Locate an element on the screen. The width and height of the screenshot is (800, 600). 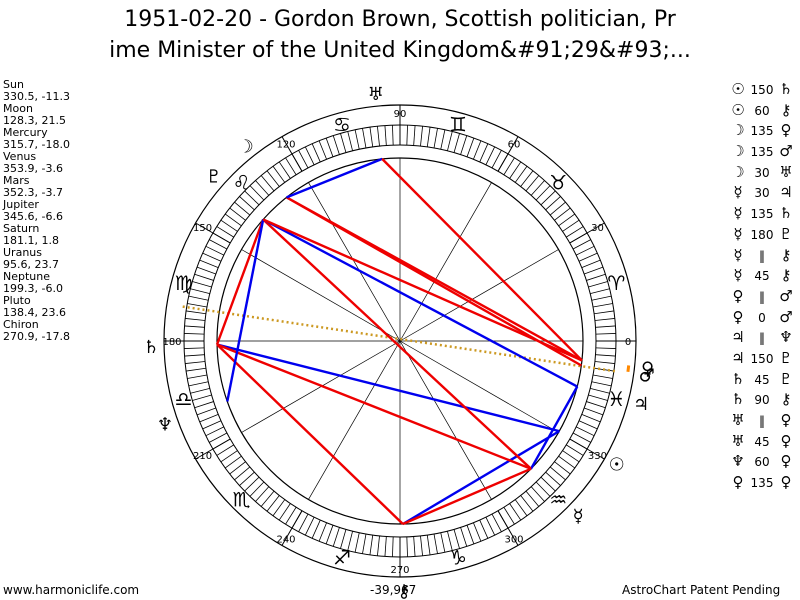
aspect-row: ♄ 45 ♇ is located at coordinates (762, 379).